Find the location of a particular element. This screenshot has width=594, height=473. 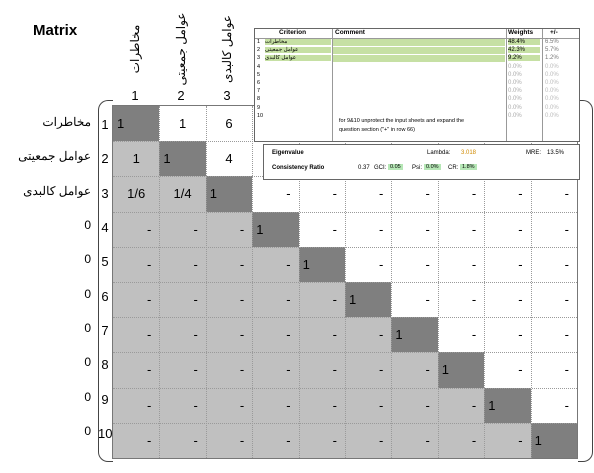

criterion-number: 1 is located at coordinates (259, 42).